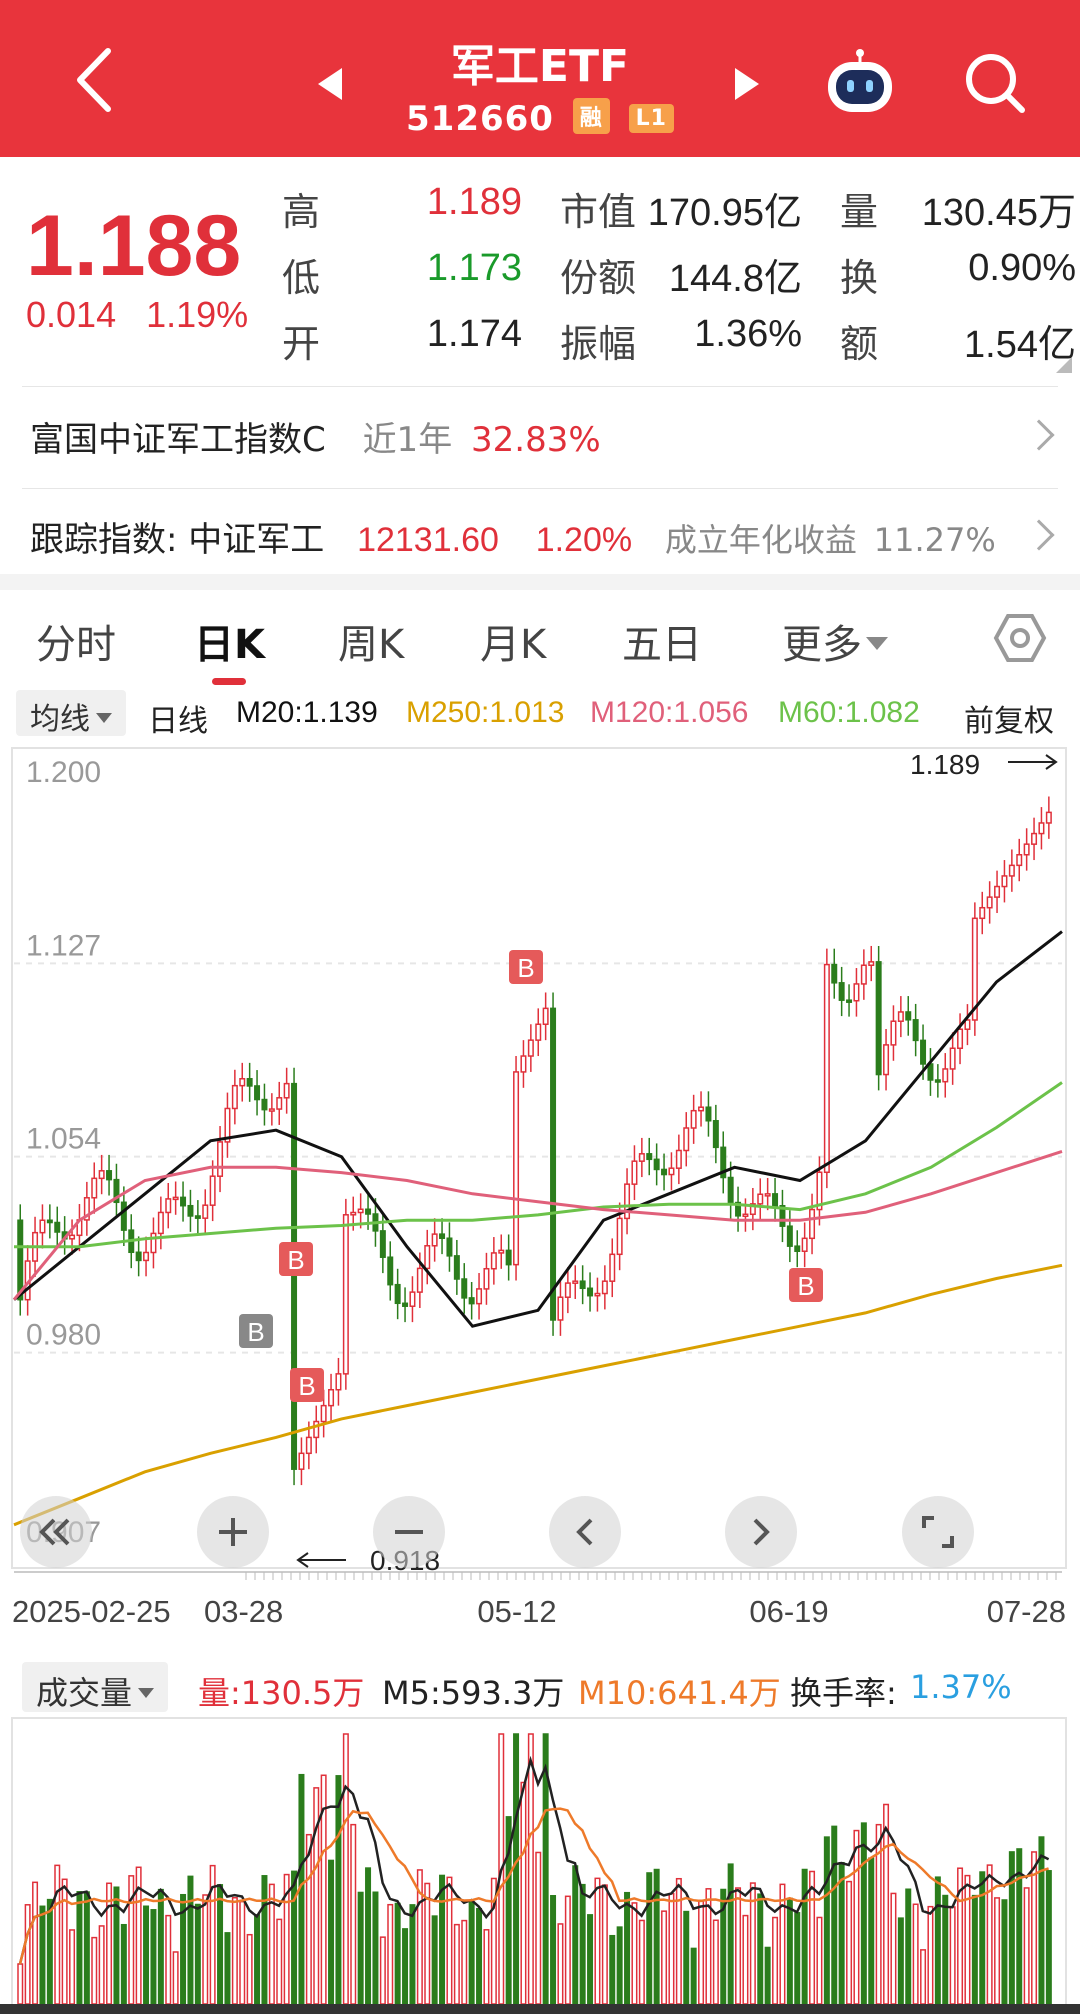 This screenshot has width=1080, height=2014. I want to click on fullscreen-button, so click(938, 1532).